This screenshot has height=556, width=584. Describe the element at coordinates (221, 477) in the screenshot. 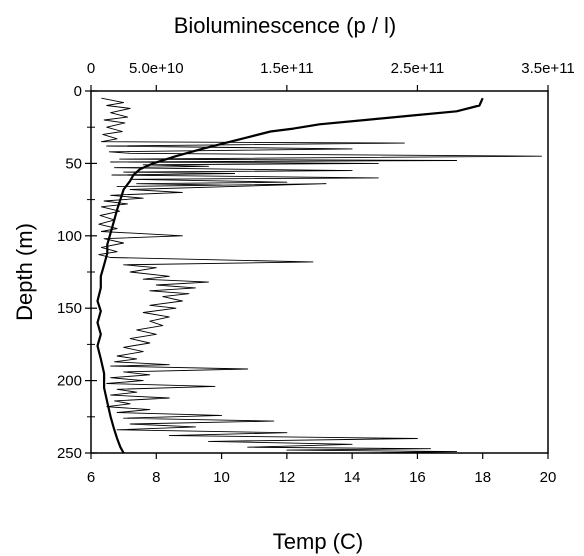

I see `bottom-tick-label: 10` at that location.